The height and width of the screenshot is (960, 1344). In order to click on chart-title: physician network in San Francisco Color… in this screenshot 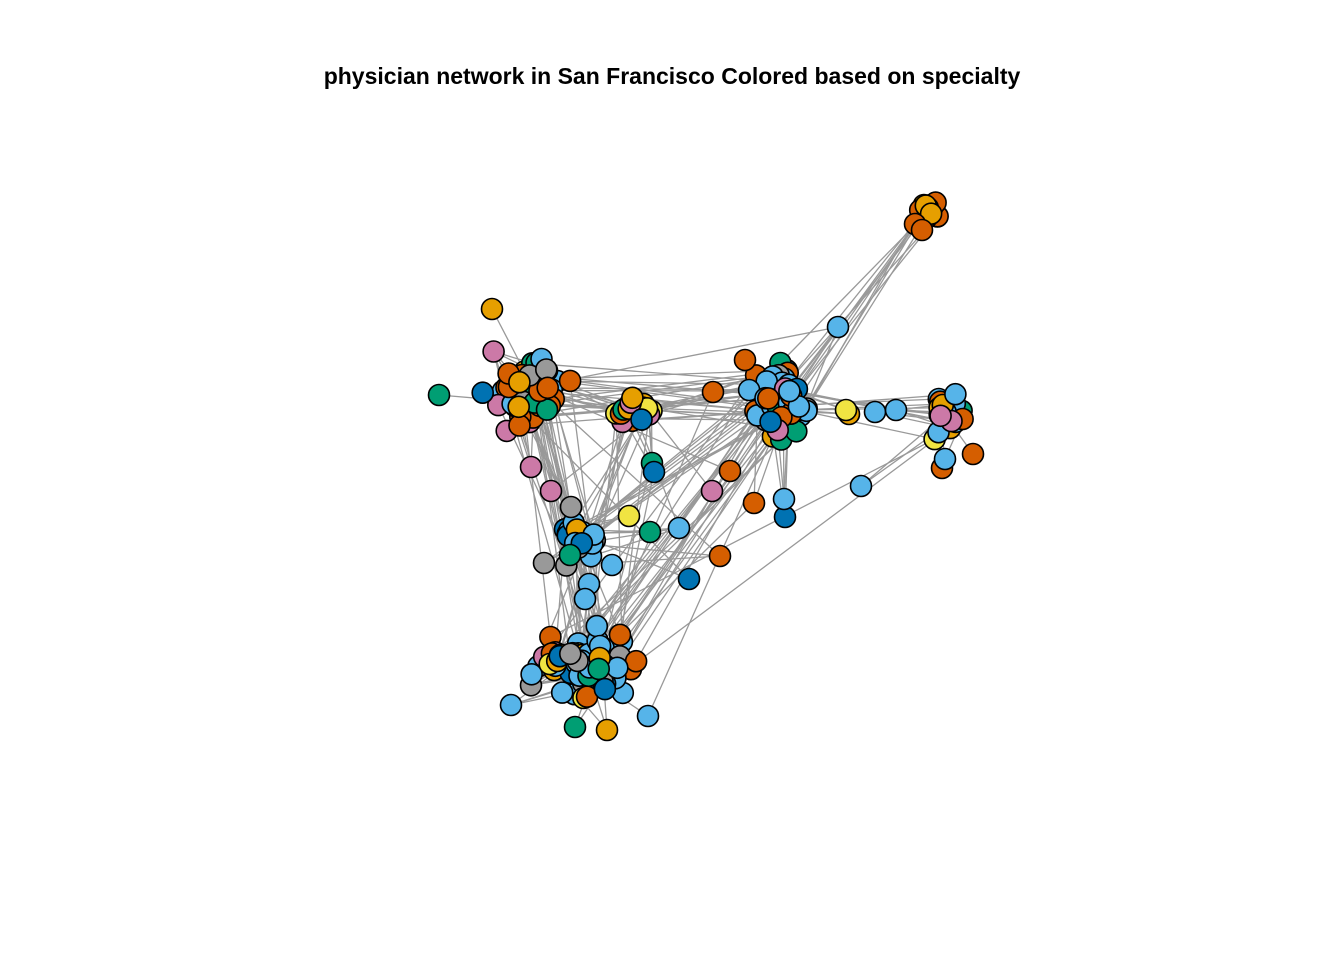, I will do `click(672, 76)`.